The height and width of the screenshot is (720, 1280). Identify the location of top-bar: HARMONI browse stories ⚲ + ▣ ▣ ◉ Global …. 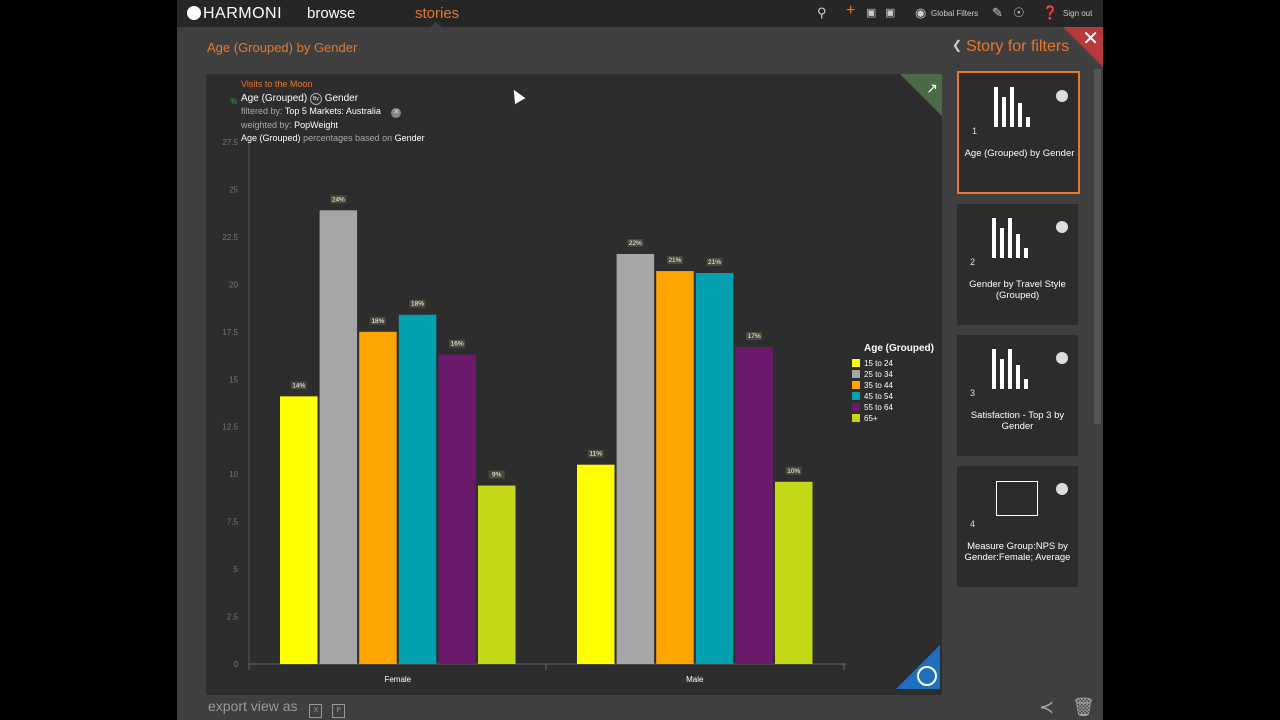
(640, 13).